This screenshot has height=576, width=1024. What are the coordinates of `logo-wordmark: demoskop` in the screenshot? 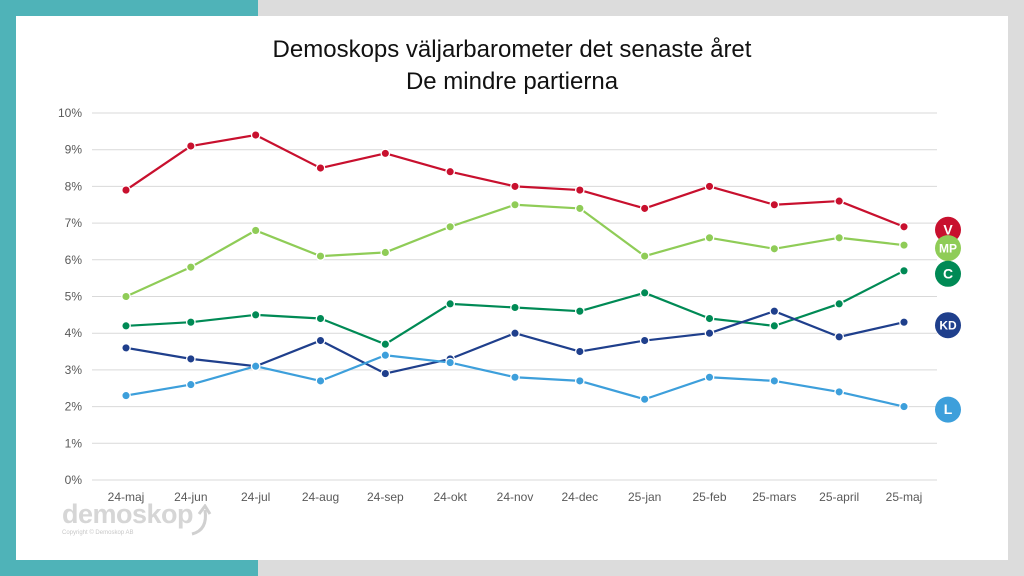 It's located at (128, 514).